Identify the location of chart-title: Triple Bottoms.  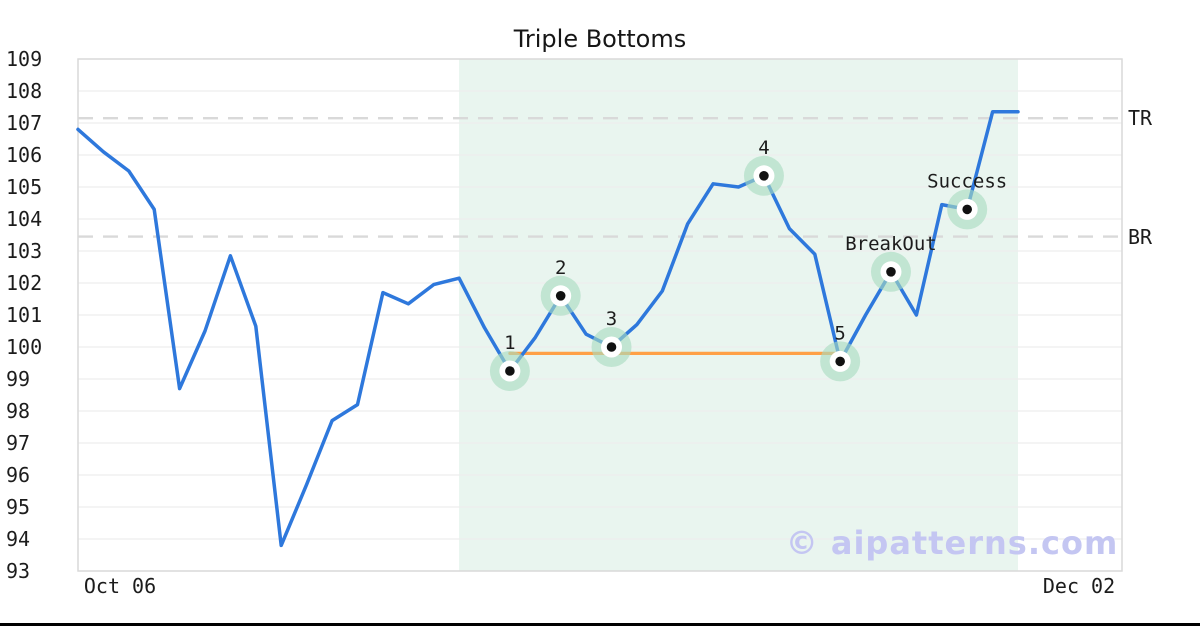
(600, 39).